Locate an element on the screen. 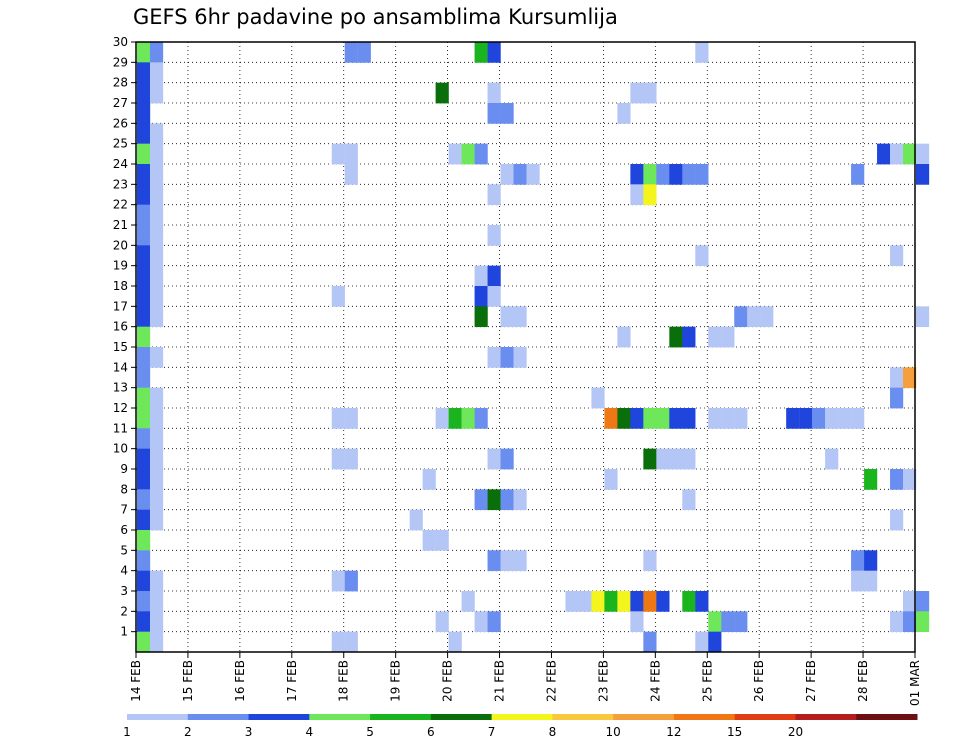 The height and width of the screenshot is (742, 960). y-tick-label: 6 is located at coordinates (124, 530).